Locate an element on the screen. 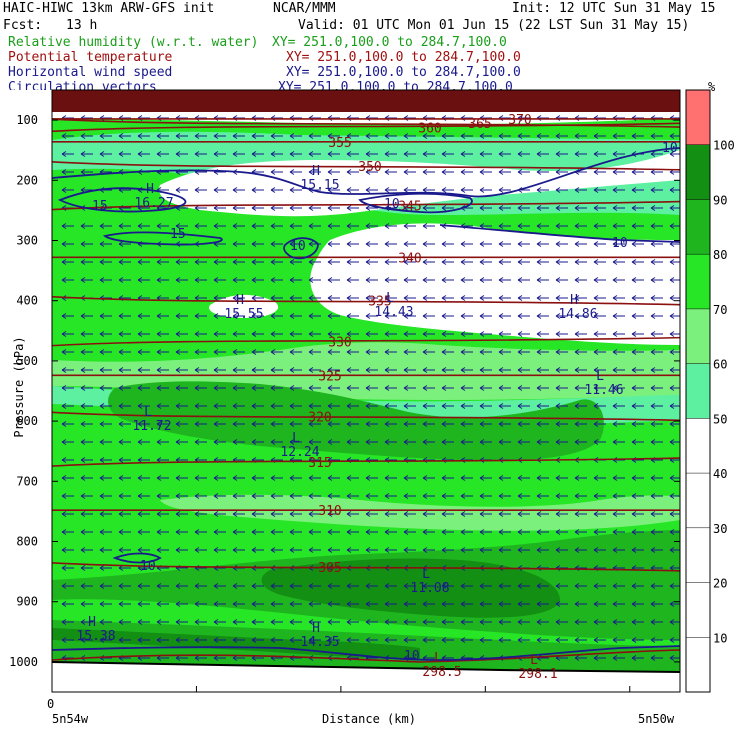  theta-contour-label: 365 is located at coordinates (479, 124).